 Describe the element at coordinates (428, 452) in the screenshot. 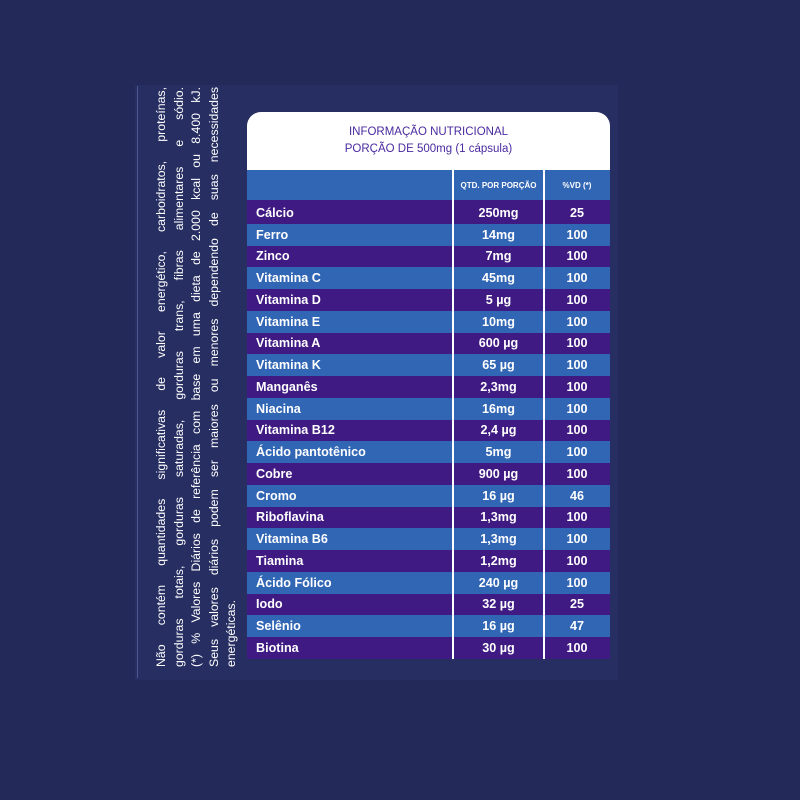

I see `table-row: Ácido pantotênico 5mg 100` at that location.